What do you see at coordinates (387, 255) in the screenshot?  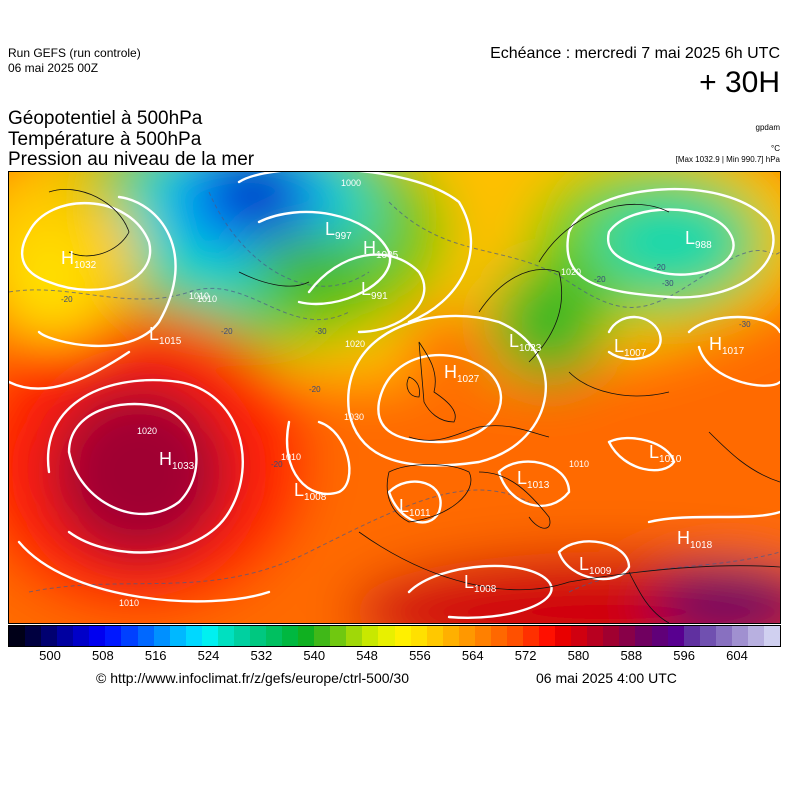 I see `pressure-center-value: 1005` at bounding box center [387, 255].